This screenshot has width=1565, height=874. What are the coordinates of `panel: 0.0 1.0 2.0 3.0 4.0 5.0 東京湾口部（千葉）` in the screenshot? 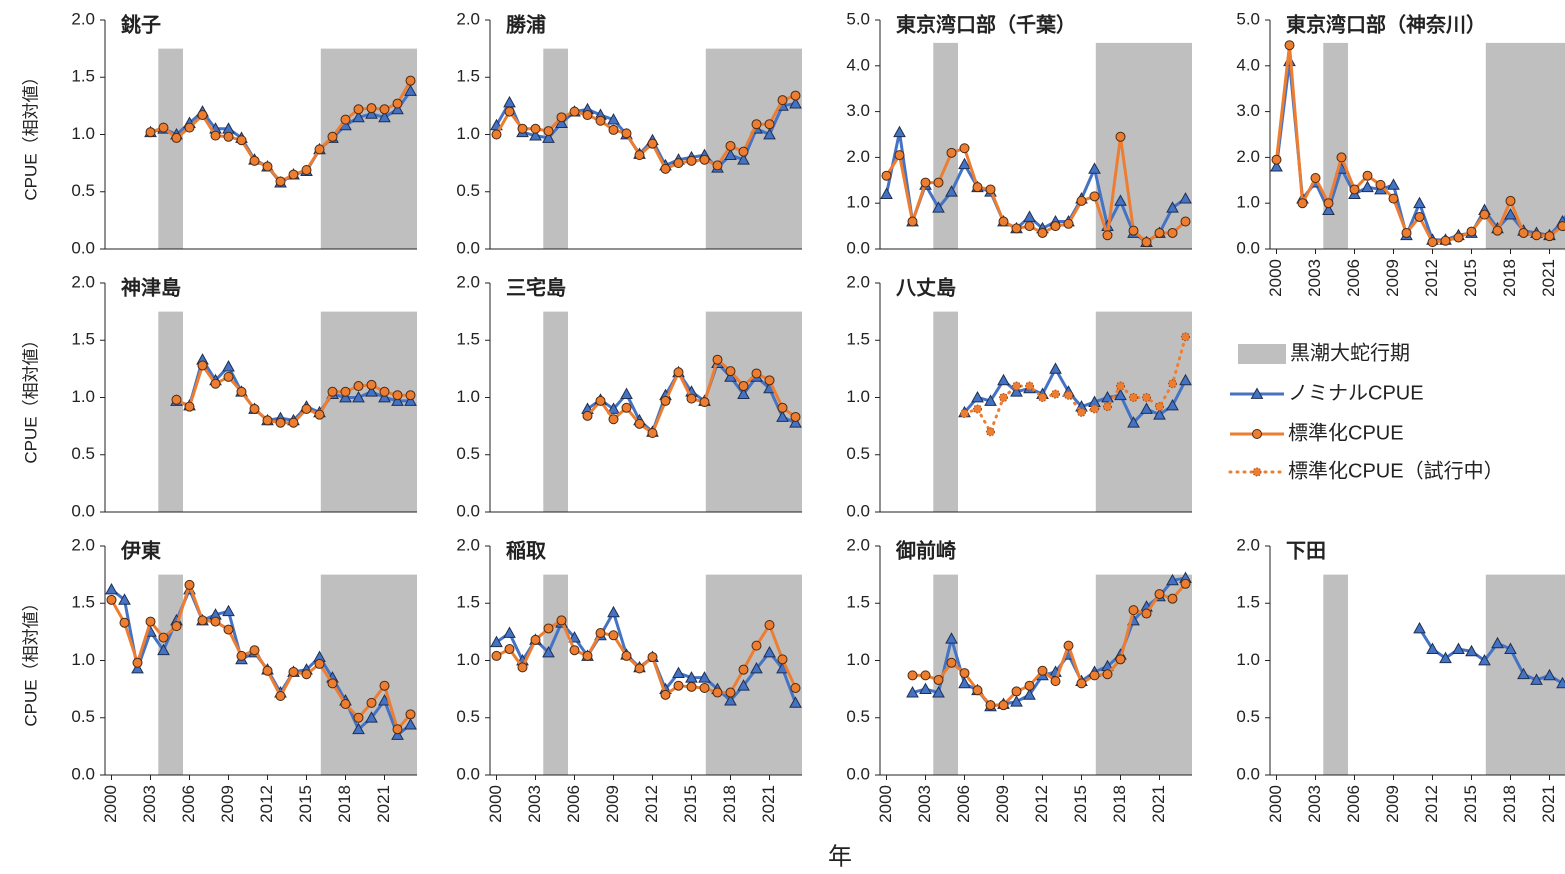 It's located at (1019, 133).